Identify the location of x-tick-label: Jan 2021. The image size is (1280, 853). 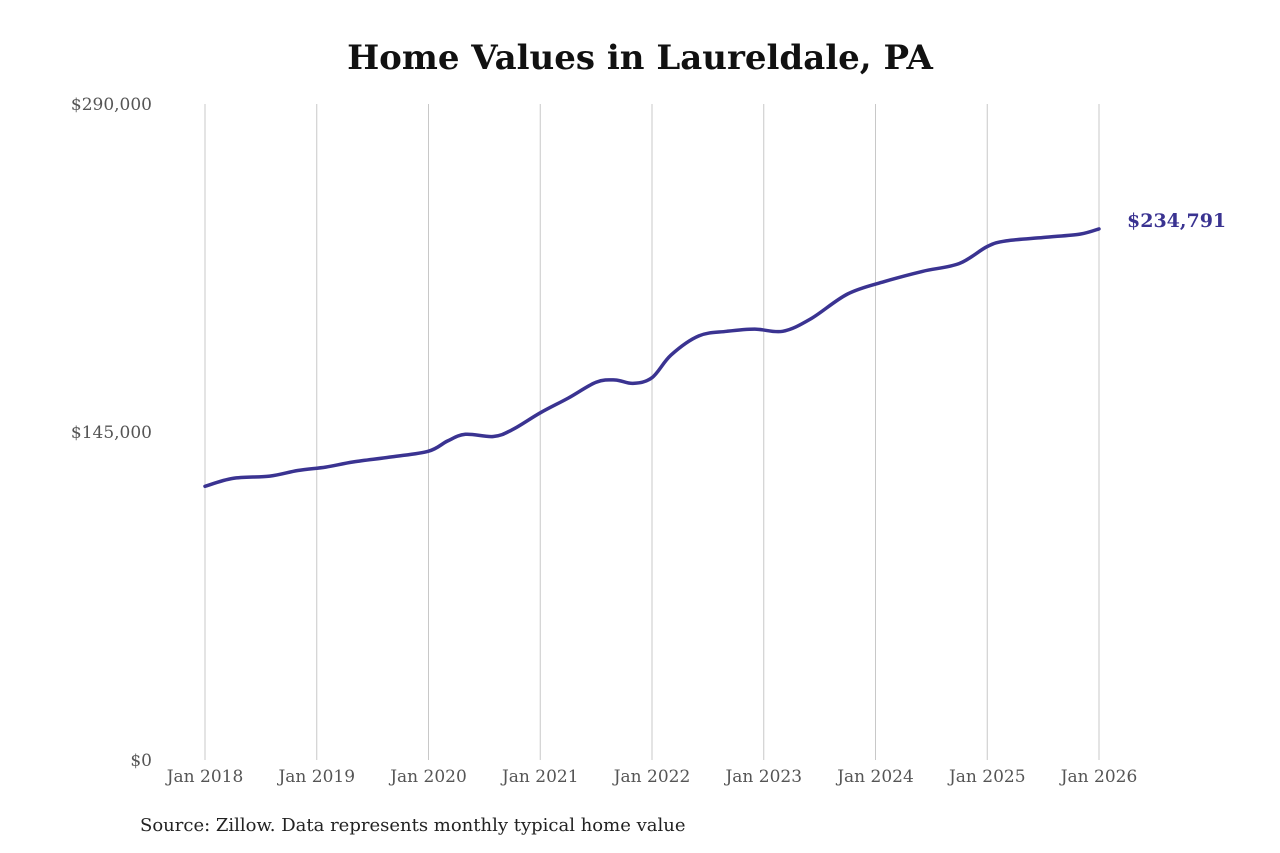
(539, 777).